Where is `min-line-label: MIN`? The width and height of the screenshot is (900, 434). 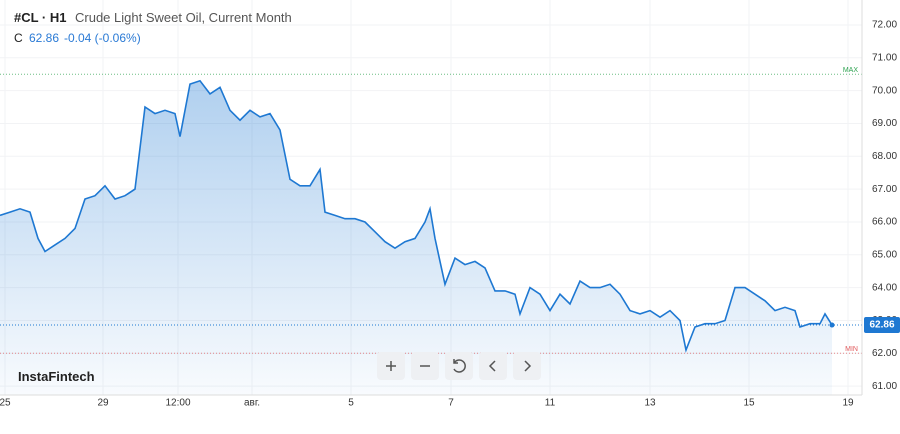
min-line-label: MIN is located at coordinates (851, 349).